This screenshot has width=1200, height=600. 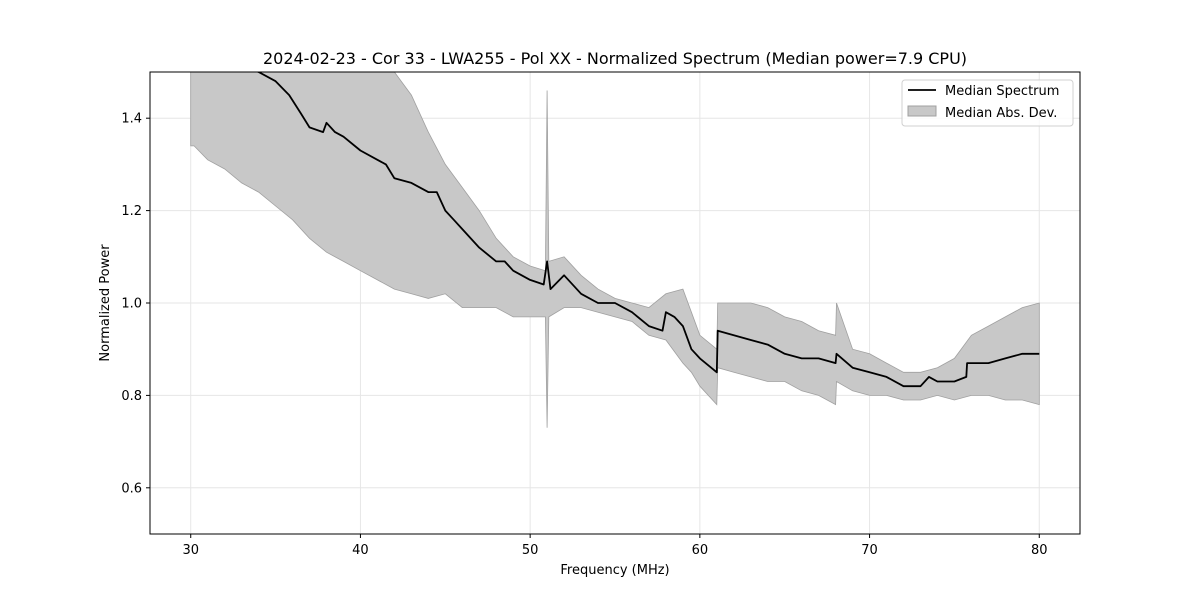 I want to click on x-tick-label: 60, so click(x=700, y=550).